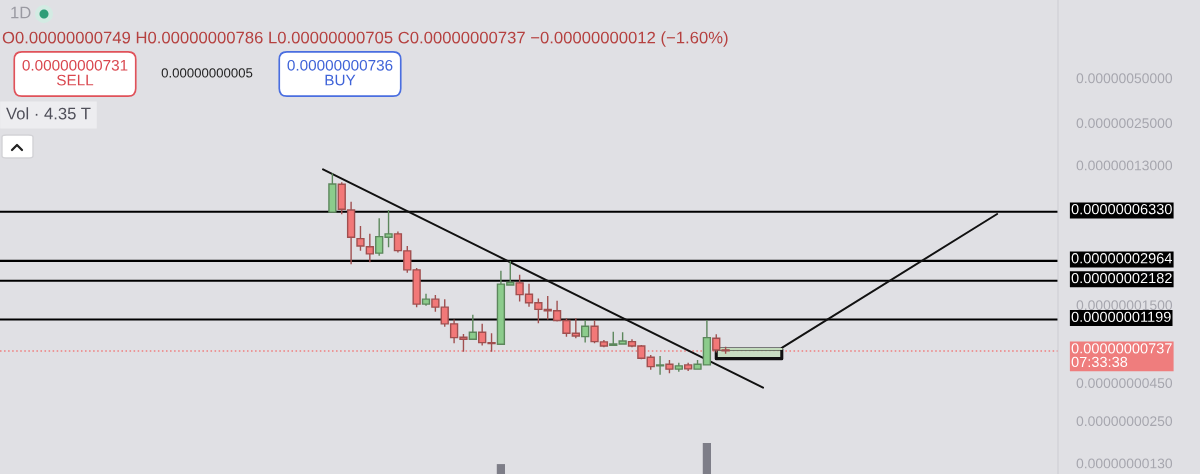 The width and height of the screenshot is (1200, 474). What do you see at coordinates (48, 113) in the screenshot?
I see `chart-title: Vol · 4.35 T` at bounding box center [48, 113].